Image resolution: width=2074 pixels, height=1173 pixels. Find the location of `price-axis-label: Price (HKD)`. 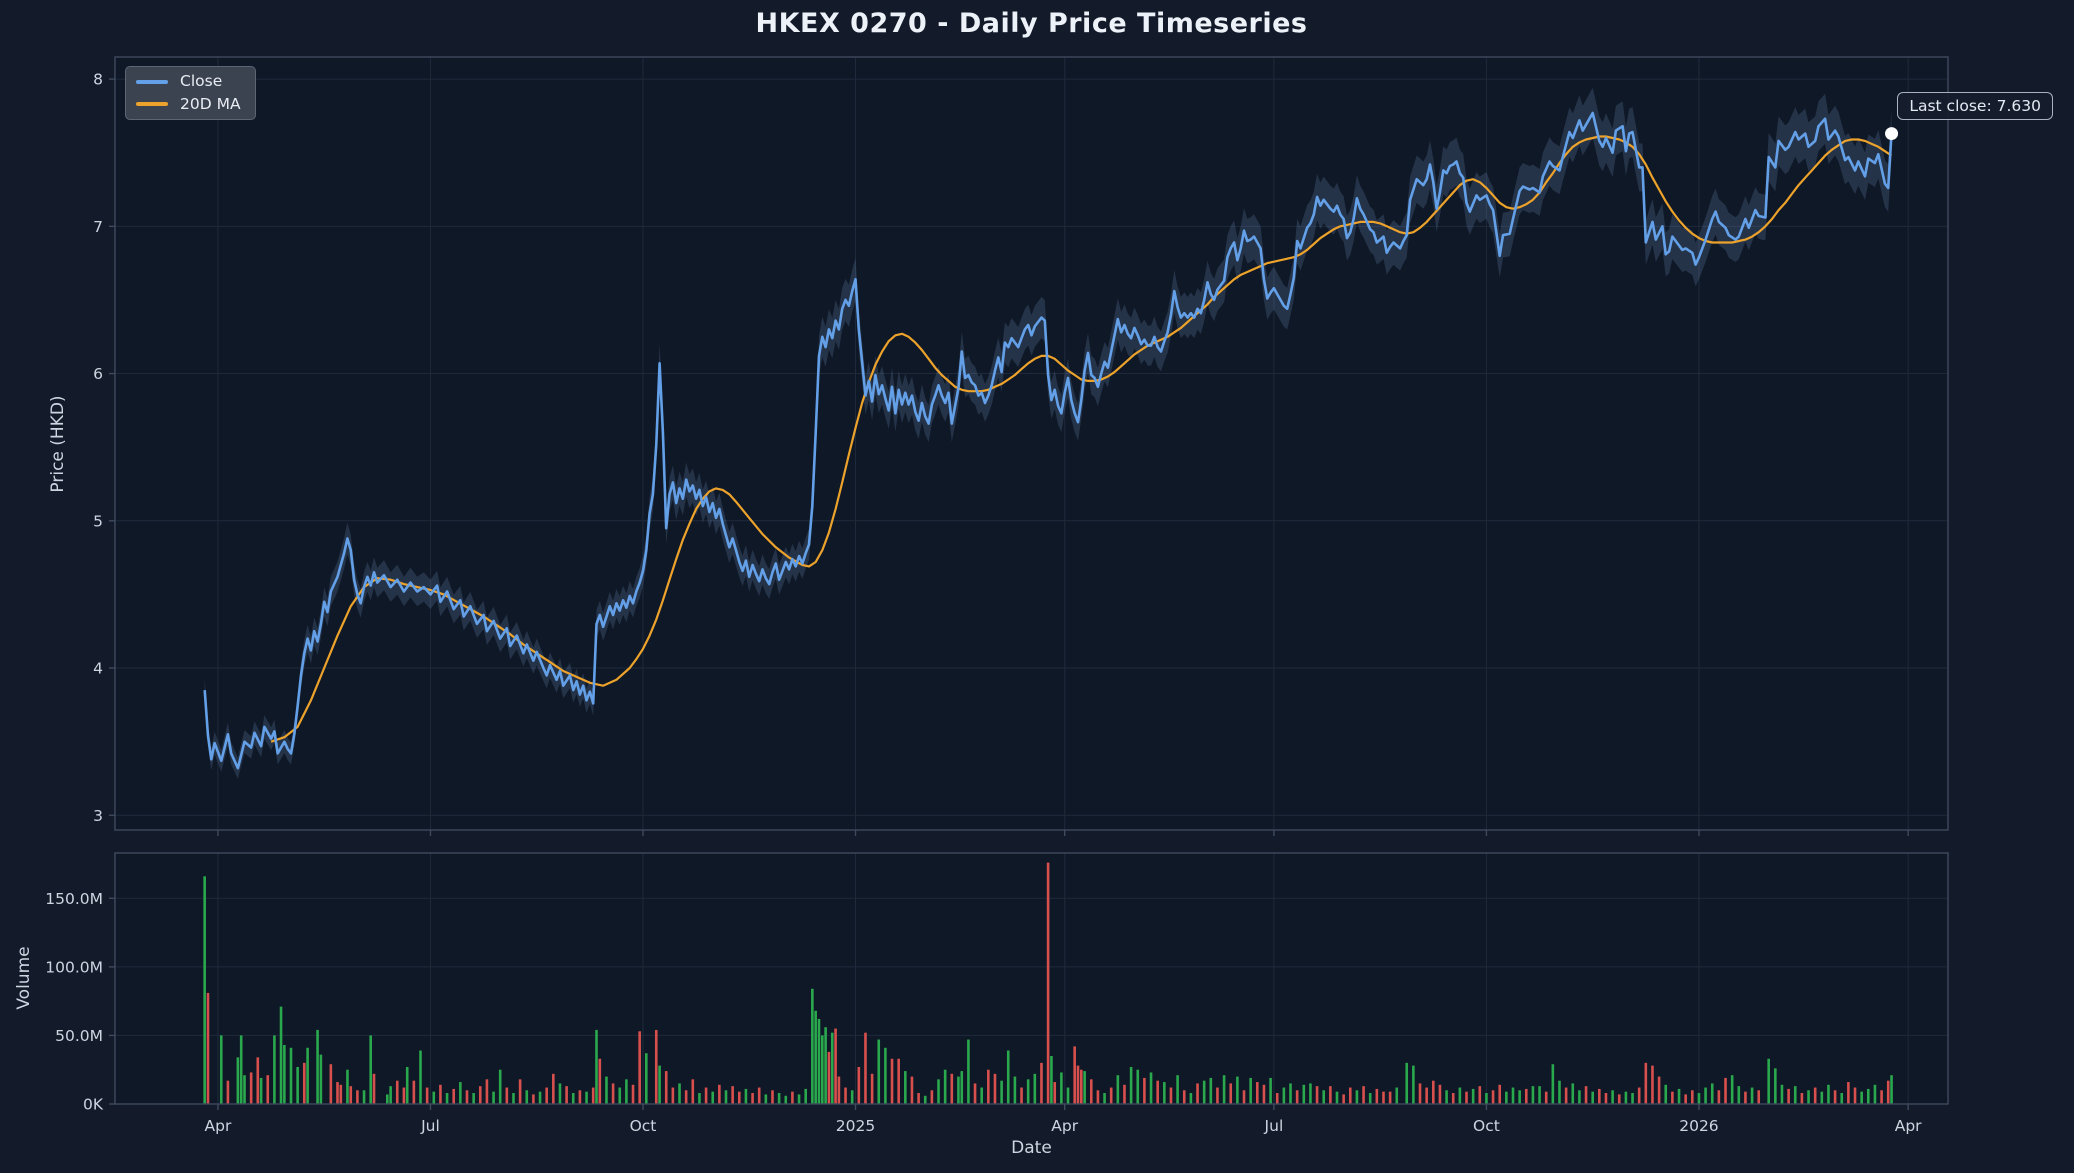

price-axis-label: Price (HKD) is located at coordinates (58, 444).